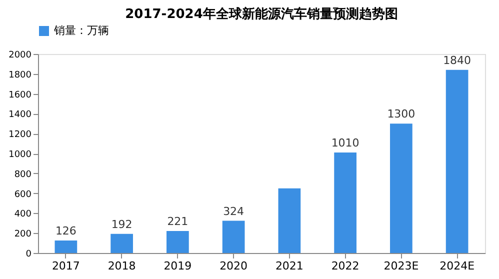  I want to click on y-tick-label: 800, so click(23, 175).